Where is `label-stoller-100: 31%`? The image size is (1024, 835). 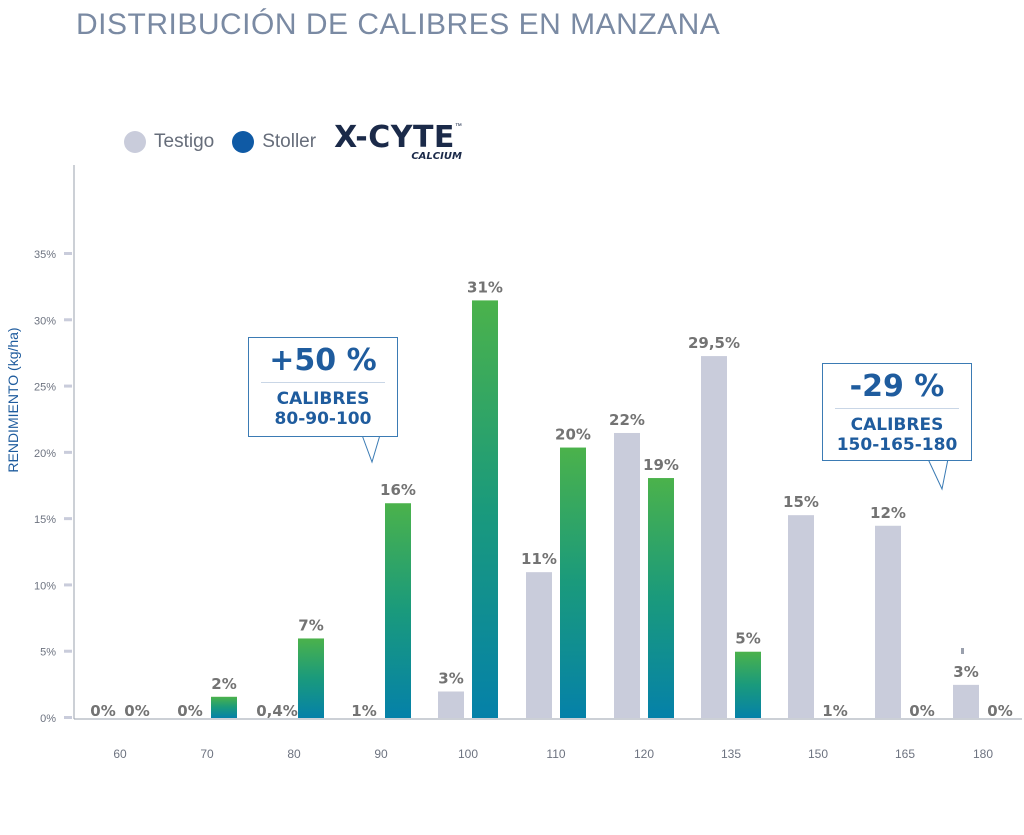
label-stoller-100: 31% is located at coordinates (485, 287).